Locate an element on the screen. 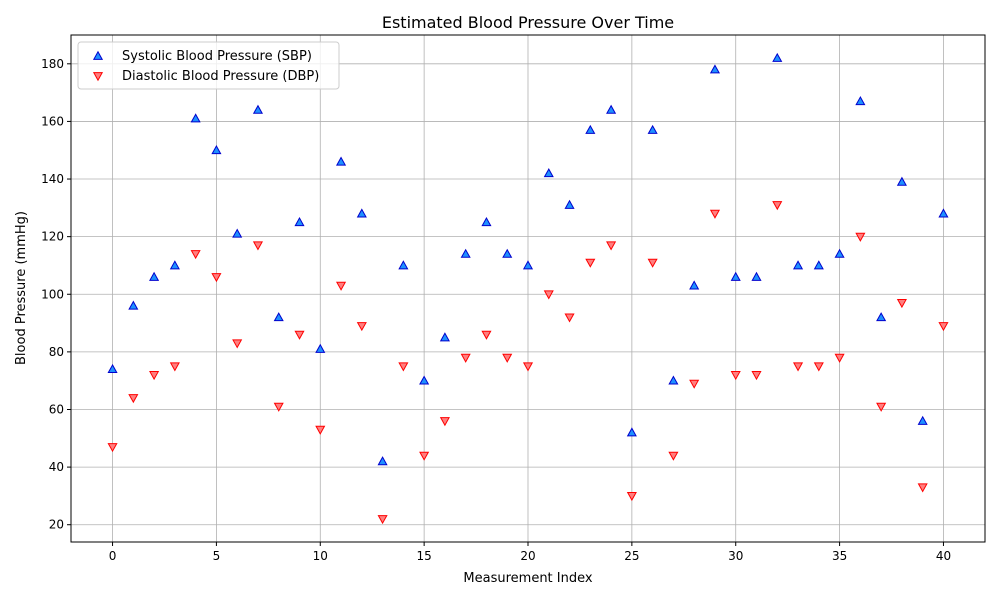  x-tick-label: 15 is located at coordinates (423, 556).